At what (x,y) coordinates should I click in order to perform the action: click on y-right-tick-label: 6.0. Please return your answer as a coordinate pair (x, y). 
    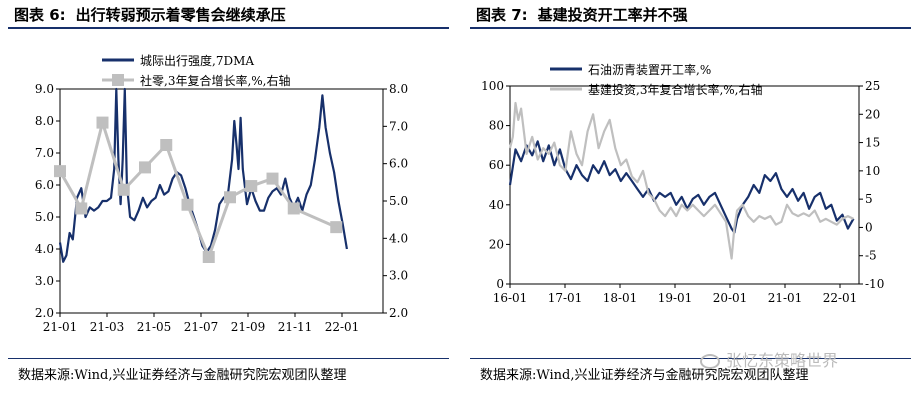
    Looking at the image, I should click on (398, 164).